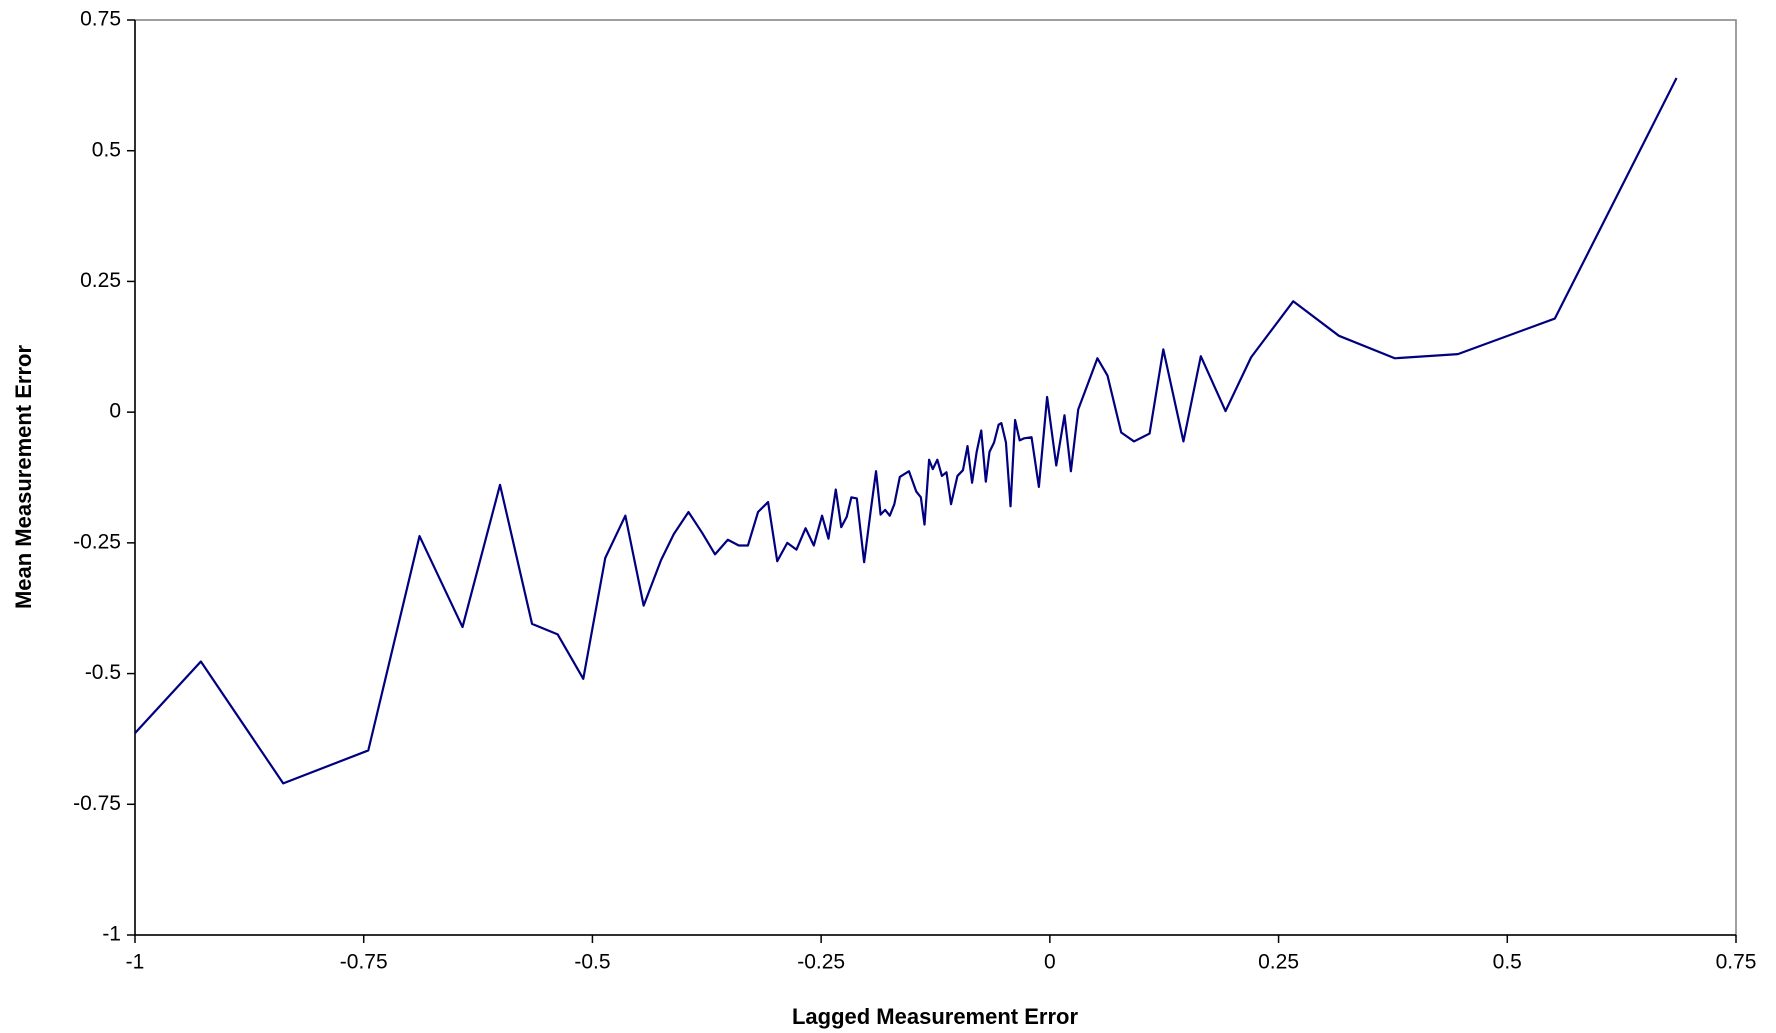 Image resolution: width=1776 pixels, height=1033 pixels. What do you see at coordinates (1278, 962) in the screenshot?
I see `x-tick-label: 0.25` at bounding box center [1278, 962].